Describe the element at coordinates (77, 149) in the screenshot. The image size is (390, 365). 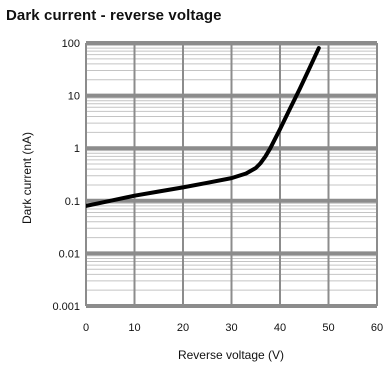
I see `y-tick-label: 1` at that location.